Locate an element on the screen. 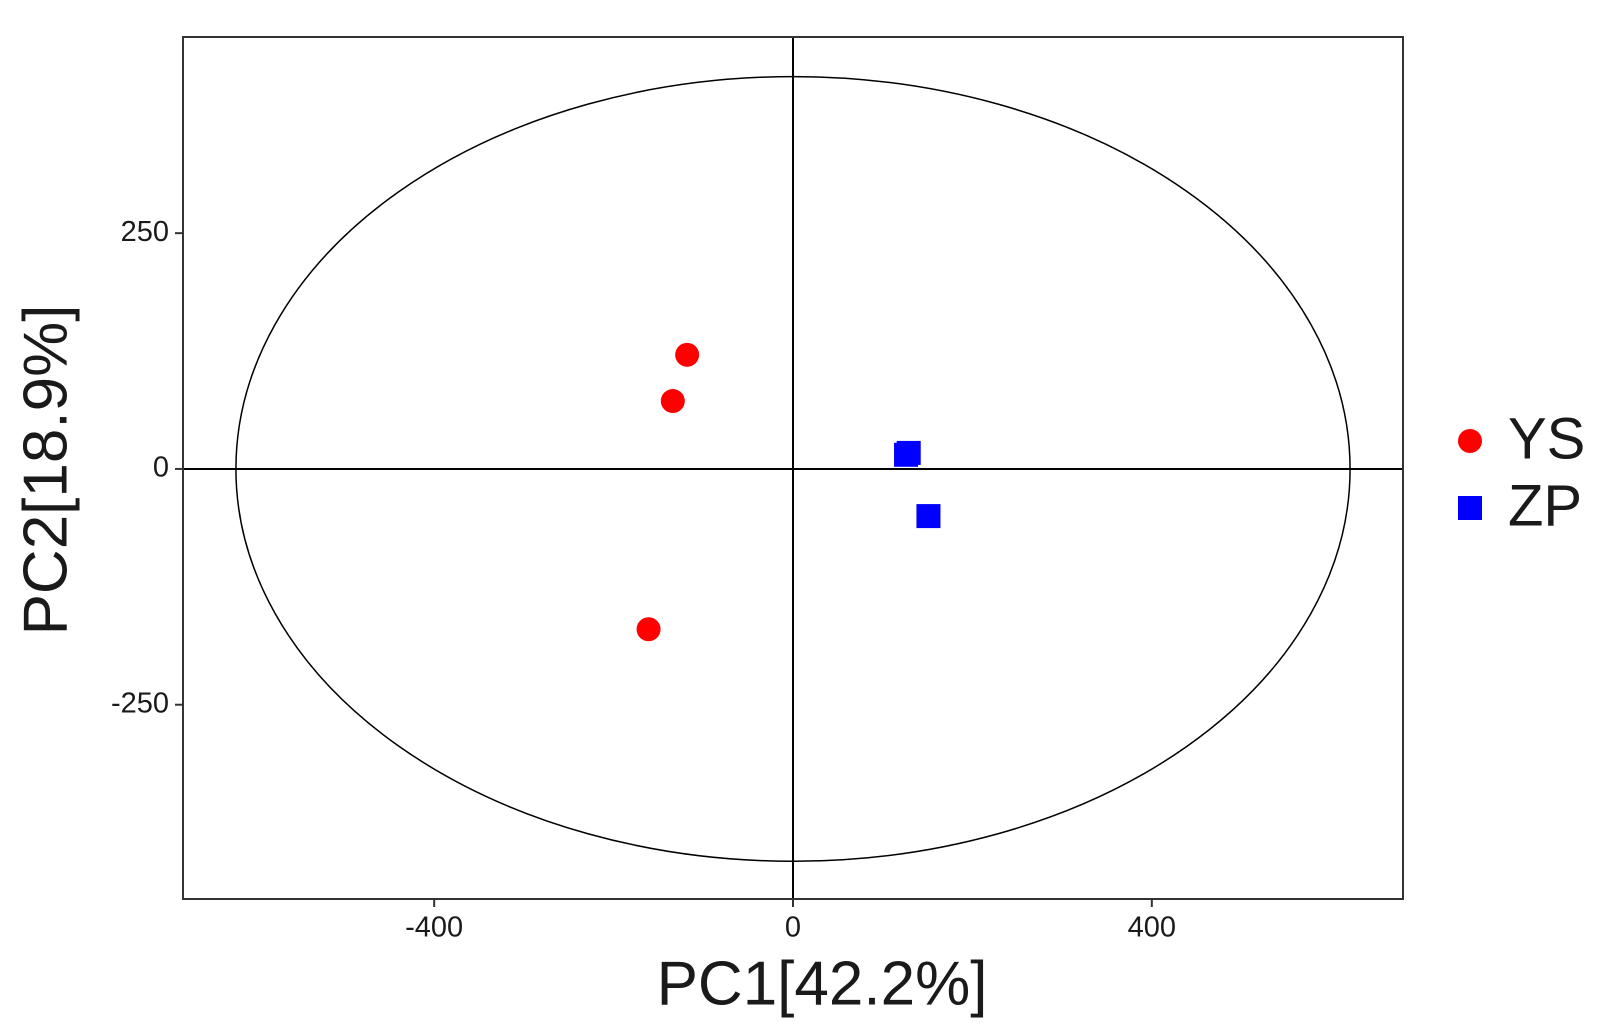 The image size is (1619, 1034). x-tick-label: 0 is located at coordinates (793, 928).